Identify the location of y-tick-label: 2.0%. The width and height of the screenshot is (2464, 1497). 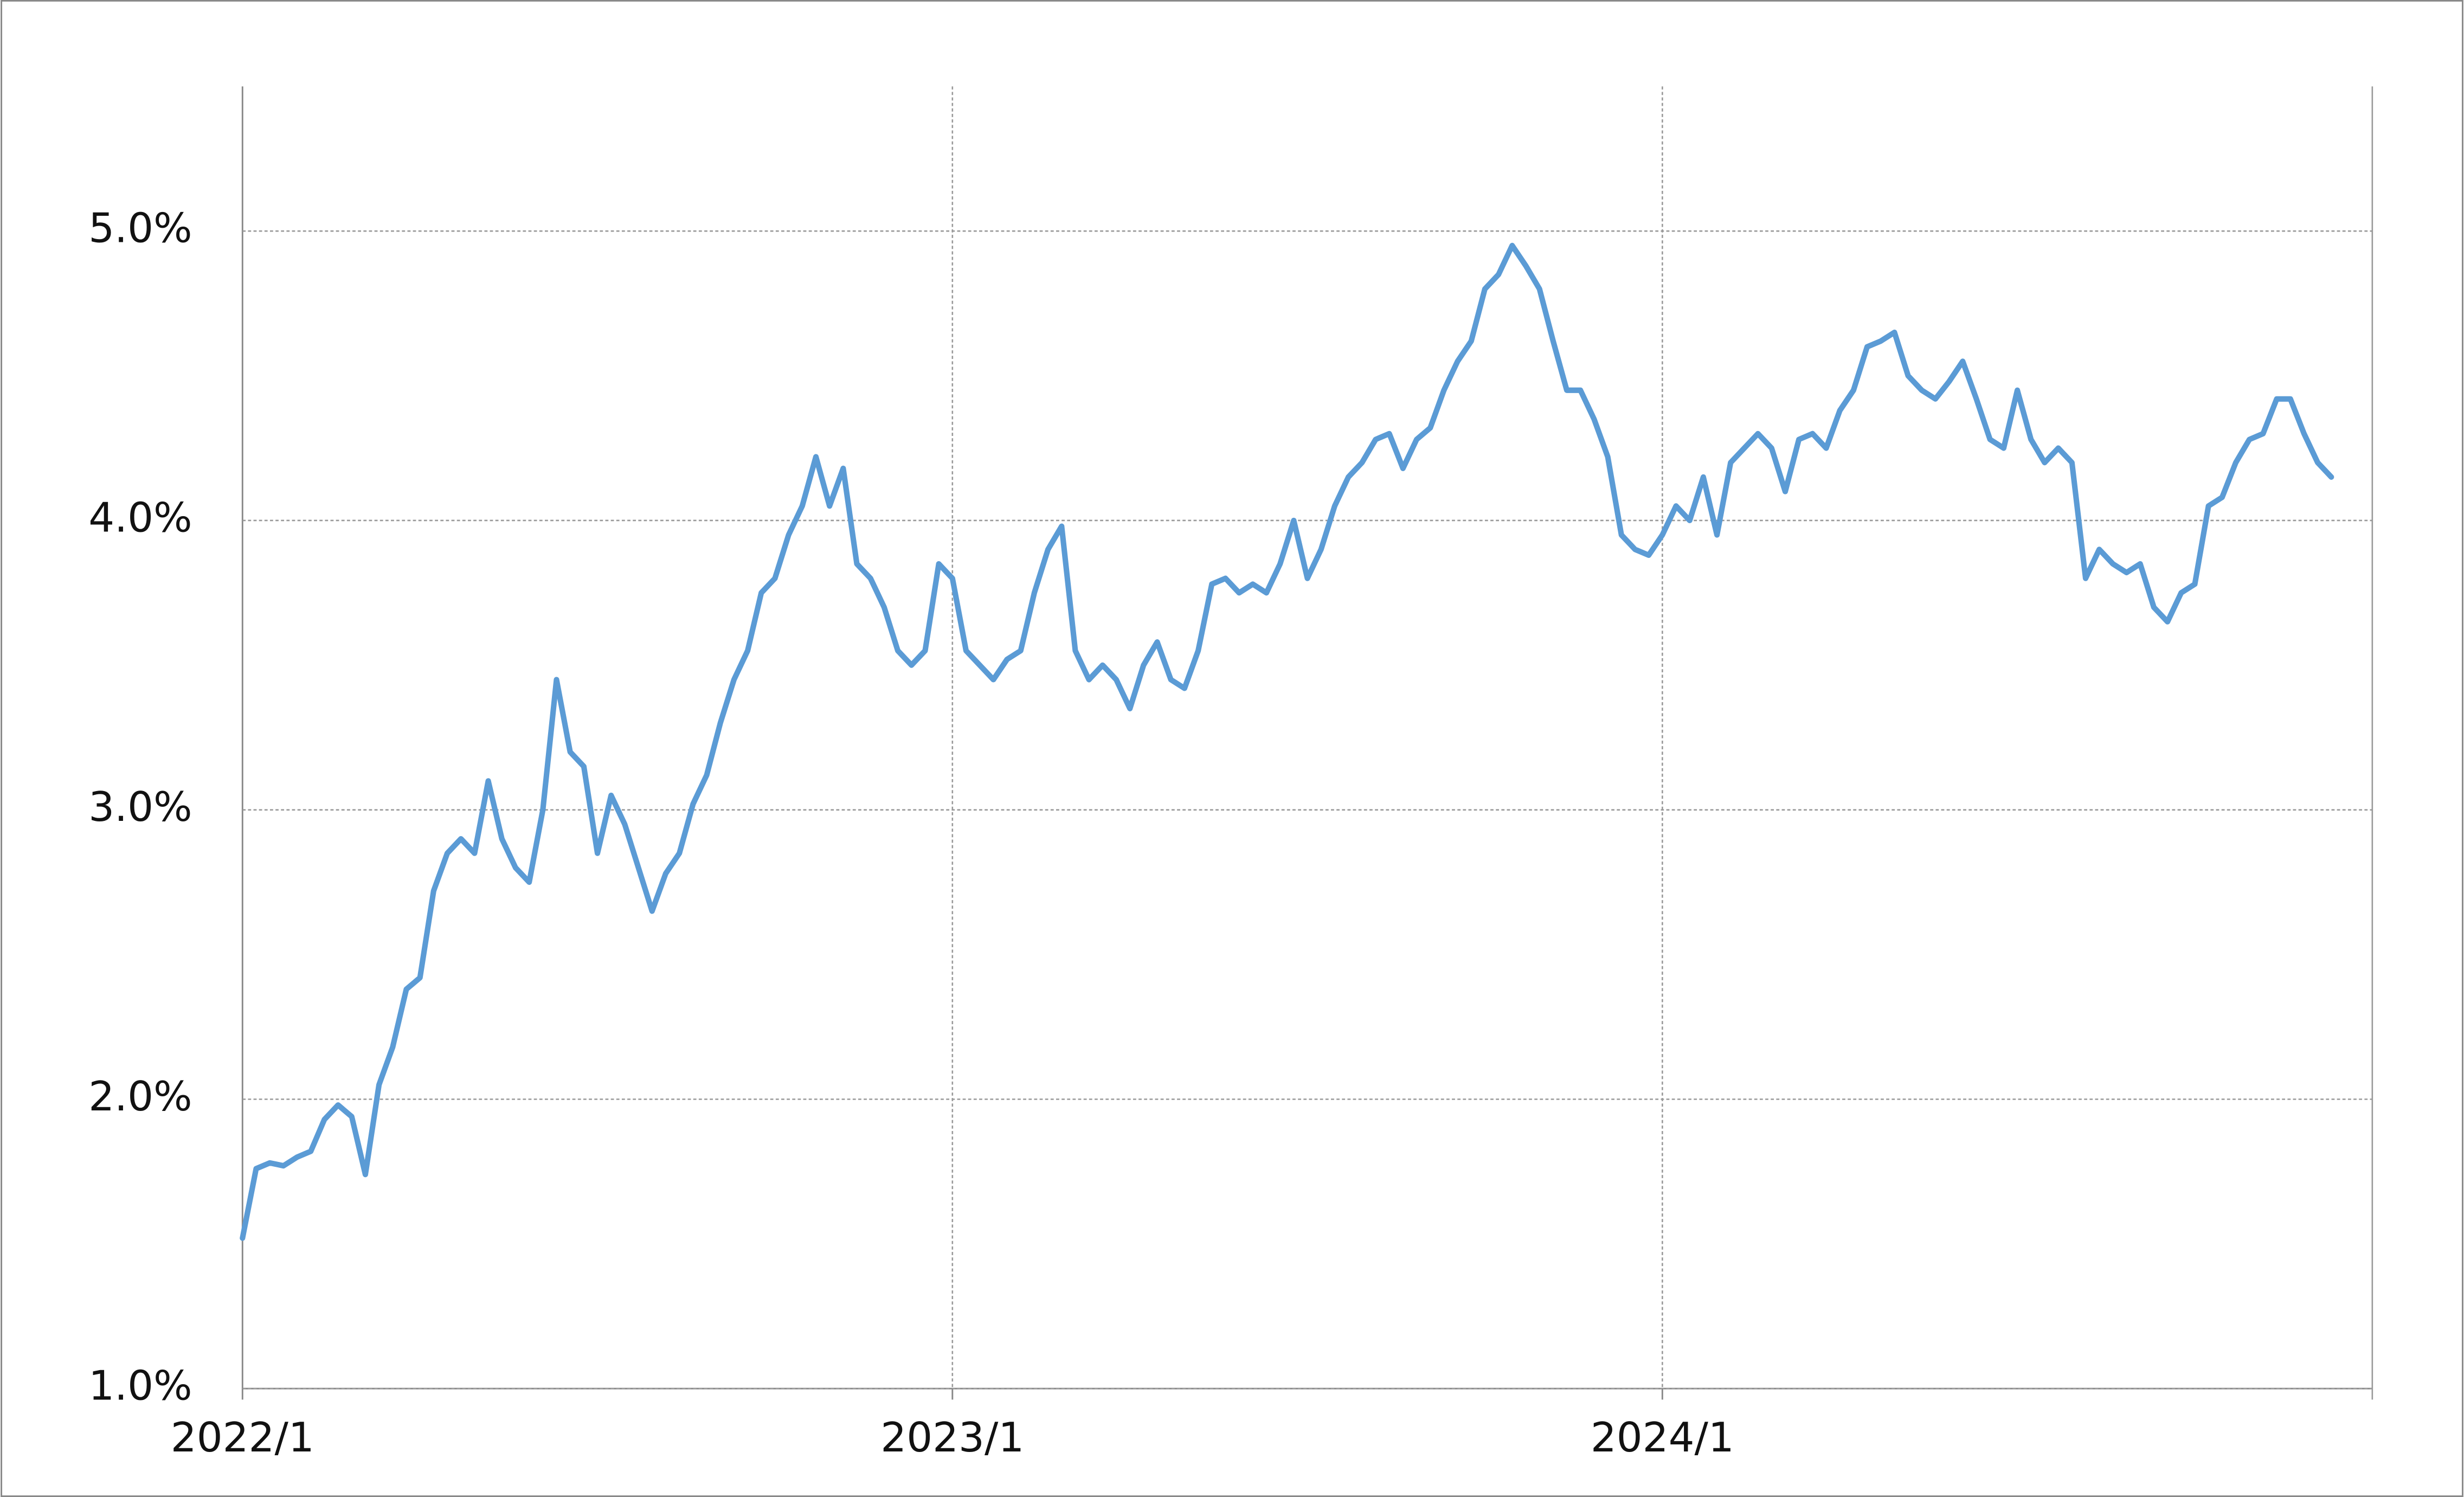
(140, 1096).